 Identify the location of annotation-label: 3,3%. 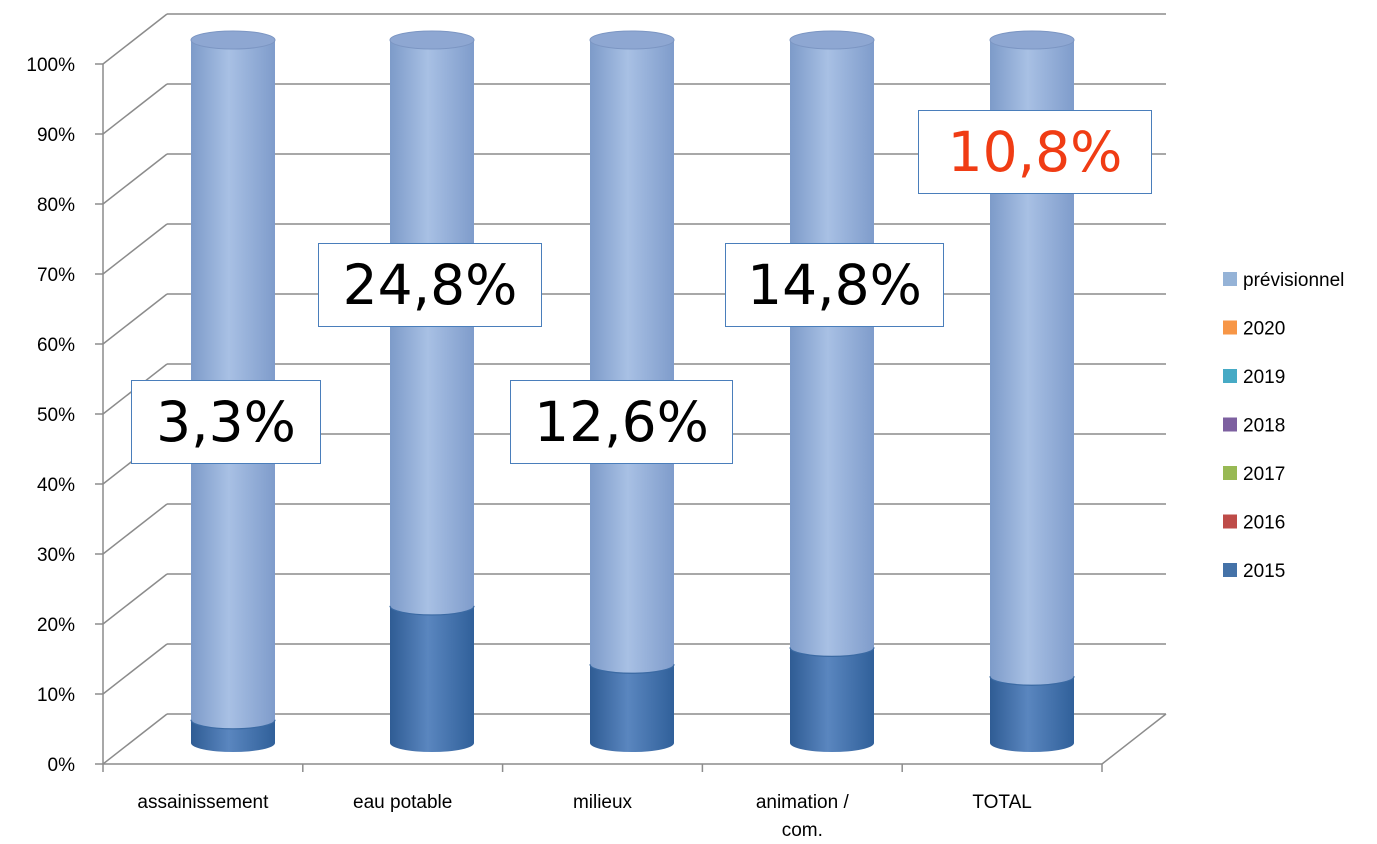
(226, 422).